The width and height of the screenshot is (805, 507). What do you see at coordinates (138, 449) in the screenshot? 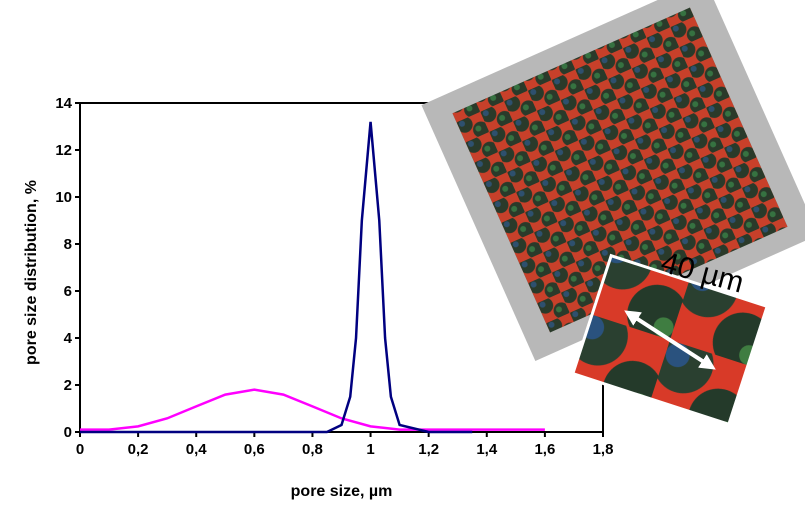
I see `x-tick-label: 0,2` at bounding box center [138, 449].